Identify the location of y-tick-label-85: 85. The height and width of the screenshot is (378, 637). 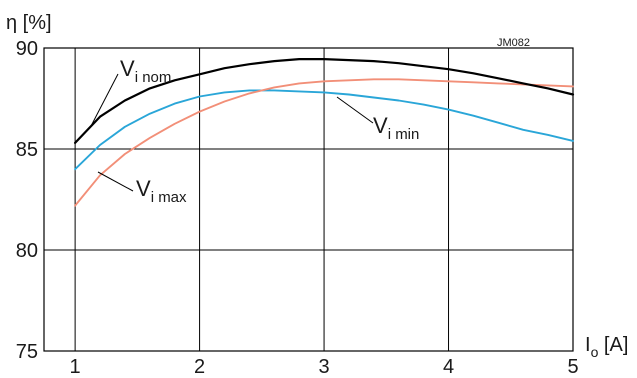
(27, 150).